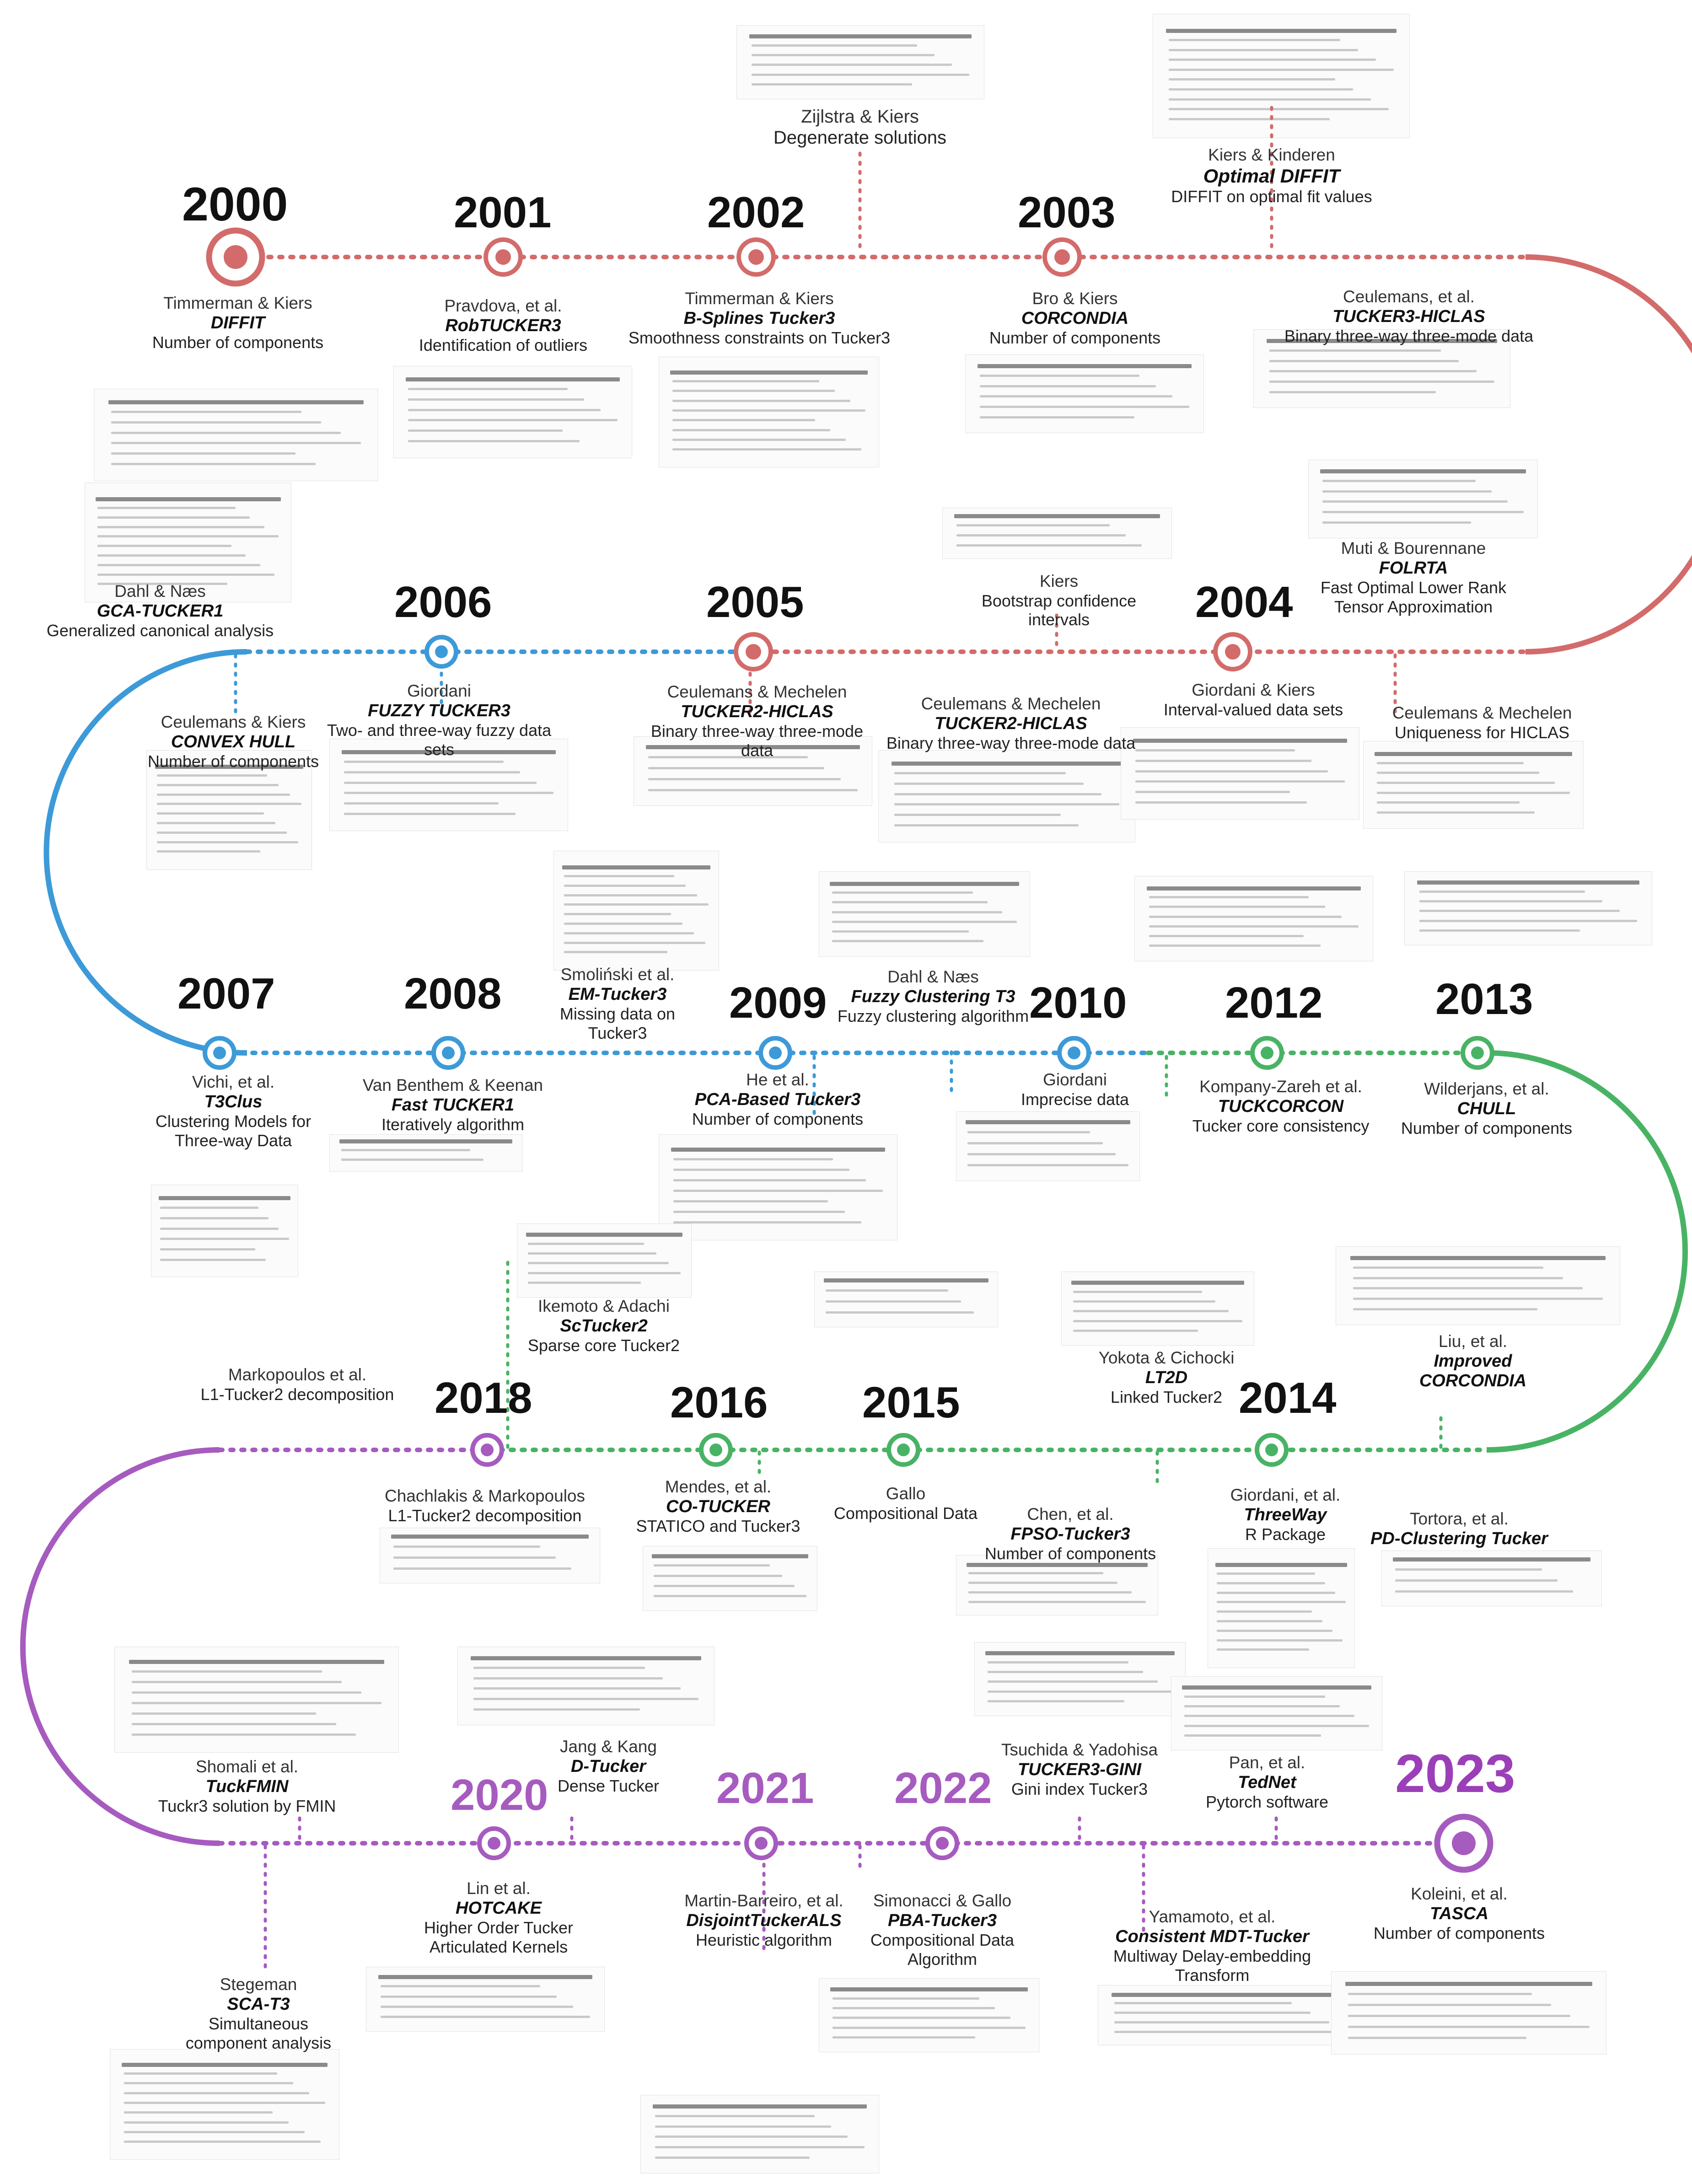 The width and height of the screenshot is (1692, 2184). I want to click on timeline-curve, so click(145, 852).